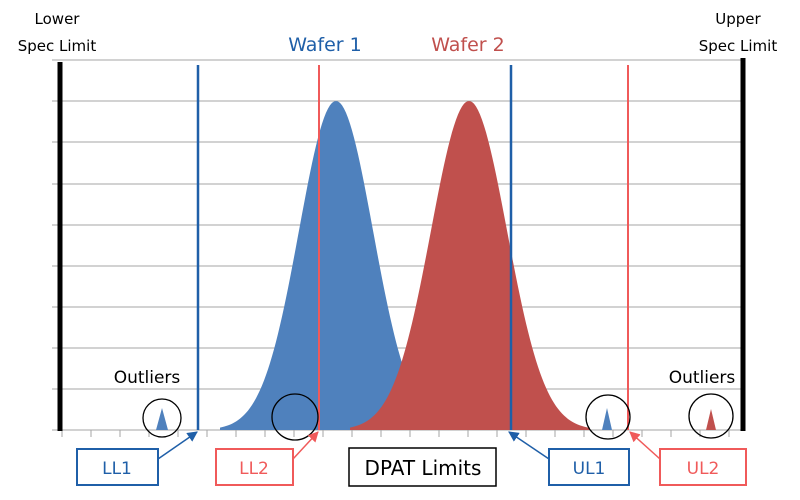 The height and width of the screenshot is (500, 800). I want to click on ul2-callout: UL2, so click(703, 467).